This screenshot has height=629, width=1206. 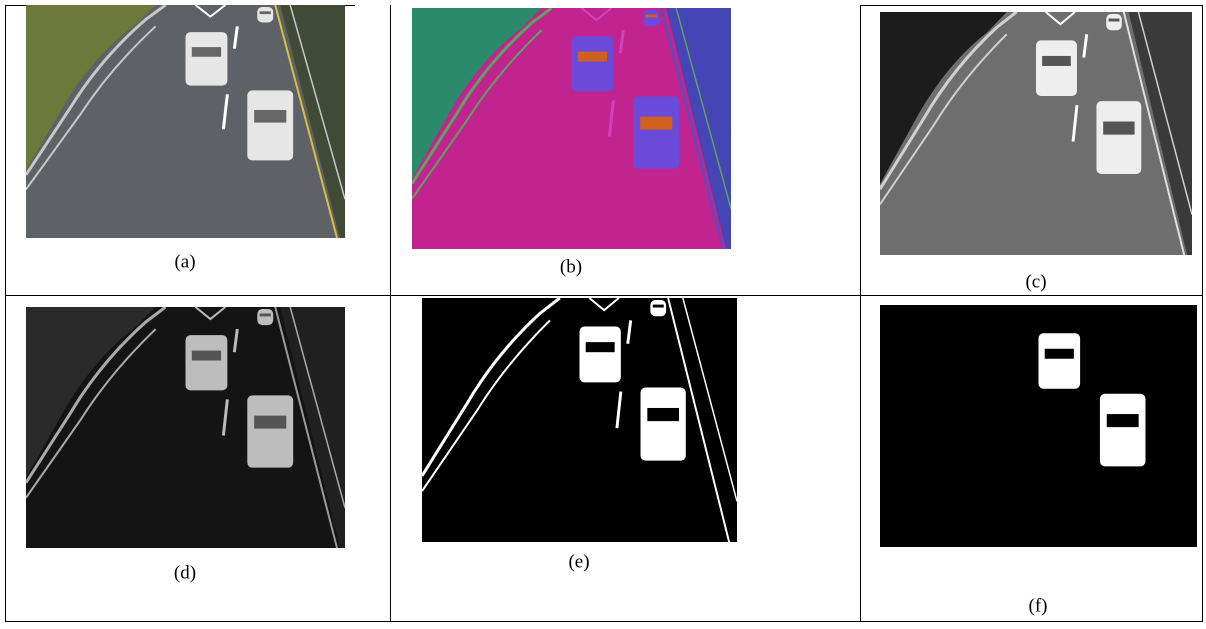 I want to click on caption: (e), so click(x=578, y=561).